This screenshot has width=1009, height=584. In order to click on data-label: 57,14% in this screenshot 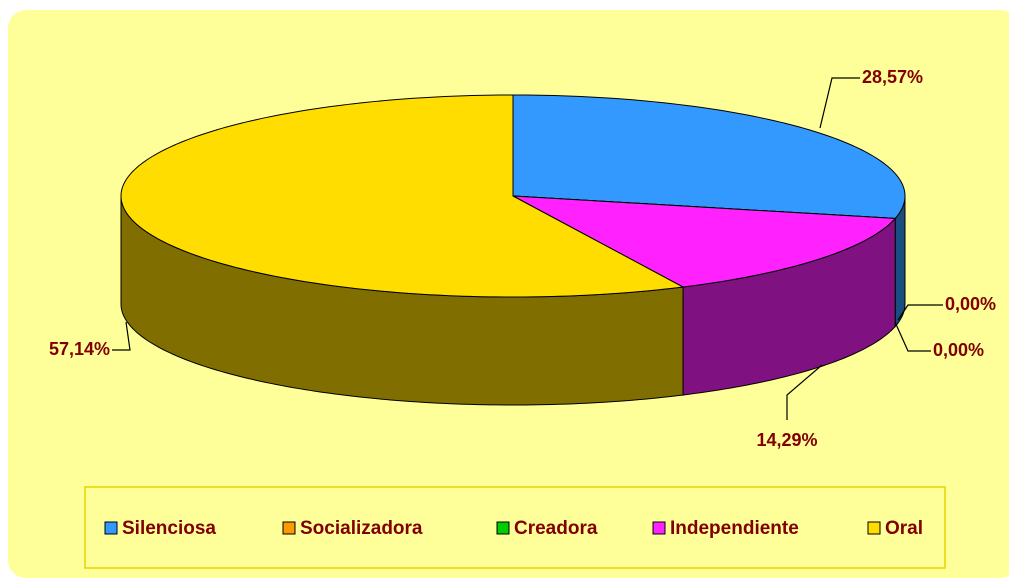, I will do `click(79, 349)`.